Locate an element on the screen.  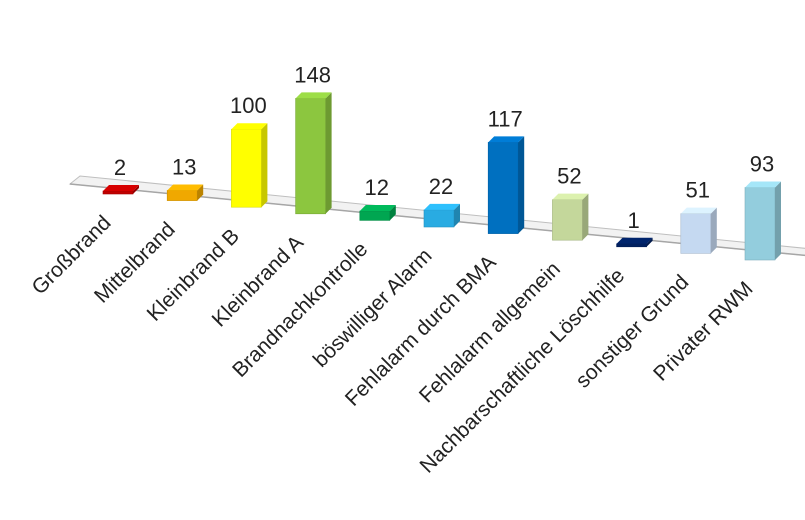
value-label: 2 is located at coordinates (120, 167).